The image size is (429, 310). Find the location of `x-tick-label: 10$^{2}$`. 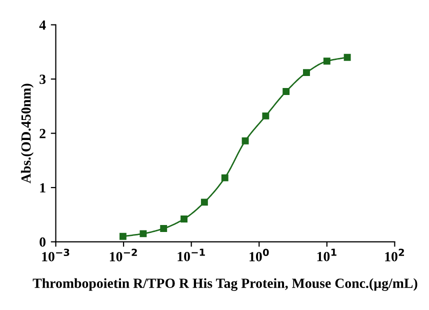

x-tick-label: 10$^{2}$ is located at coordinates (394, 255).